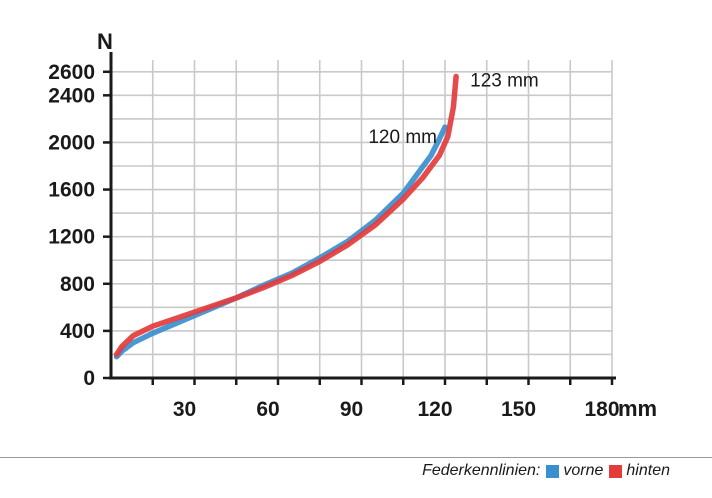 This screenshot has height=498, width=712. I want to click on series-end-label-vorne: 120 mm, so click(402, 137).